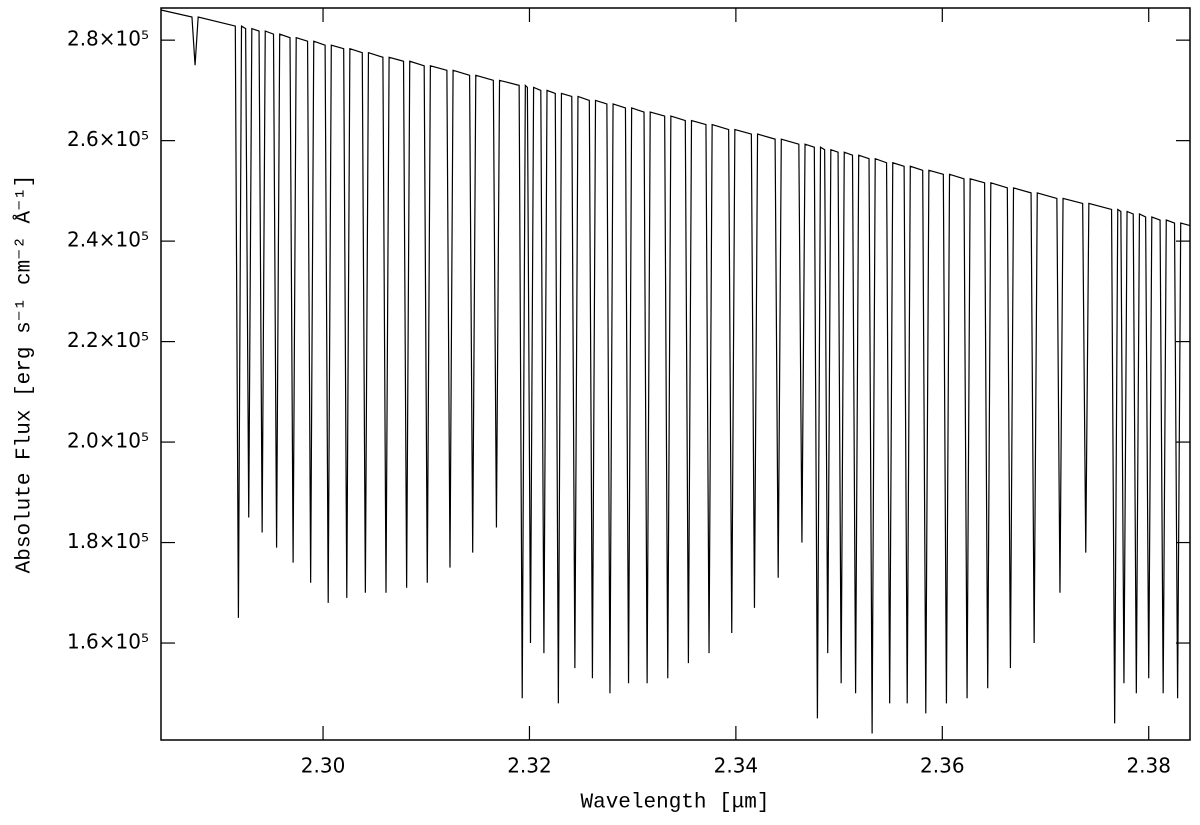  Describe the element at coordinates (674, 803) in the screenshot. I see `x-axis-title: Wavelength [μm]` at that location.